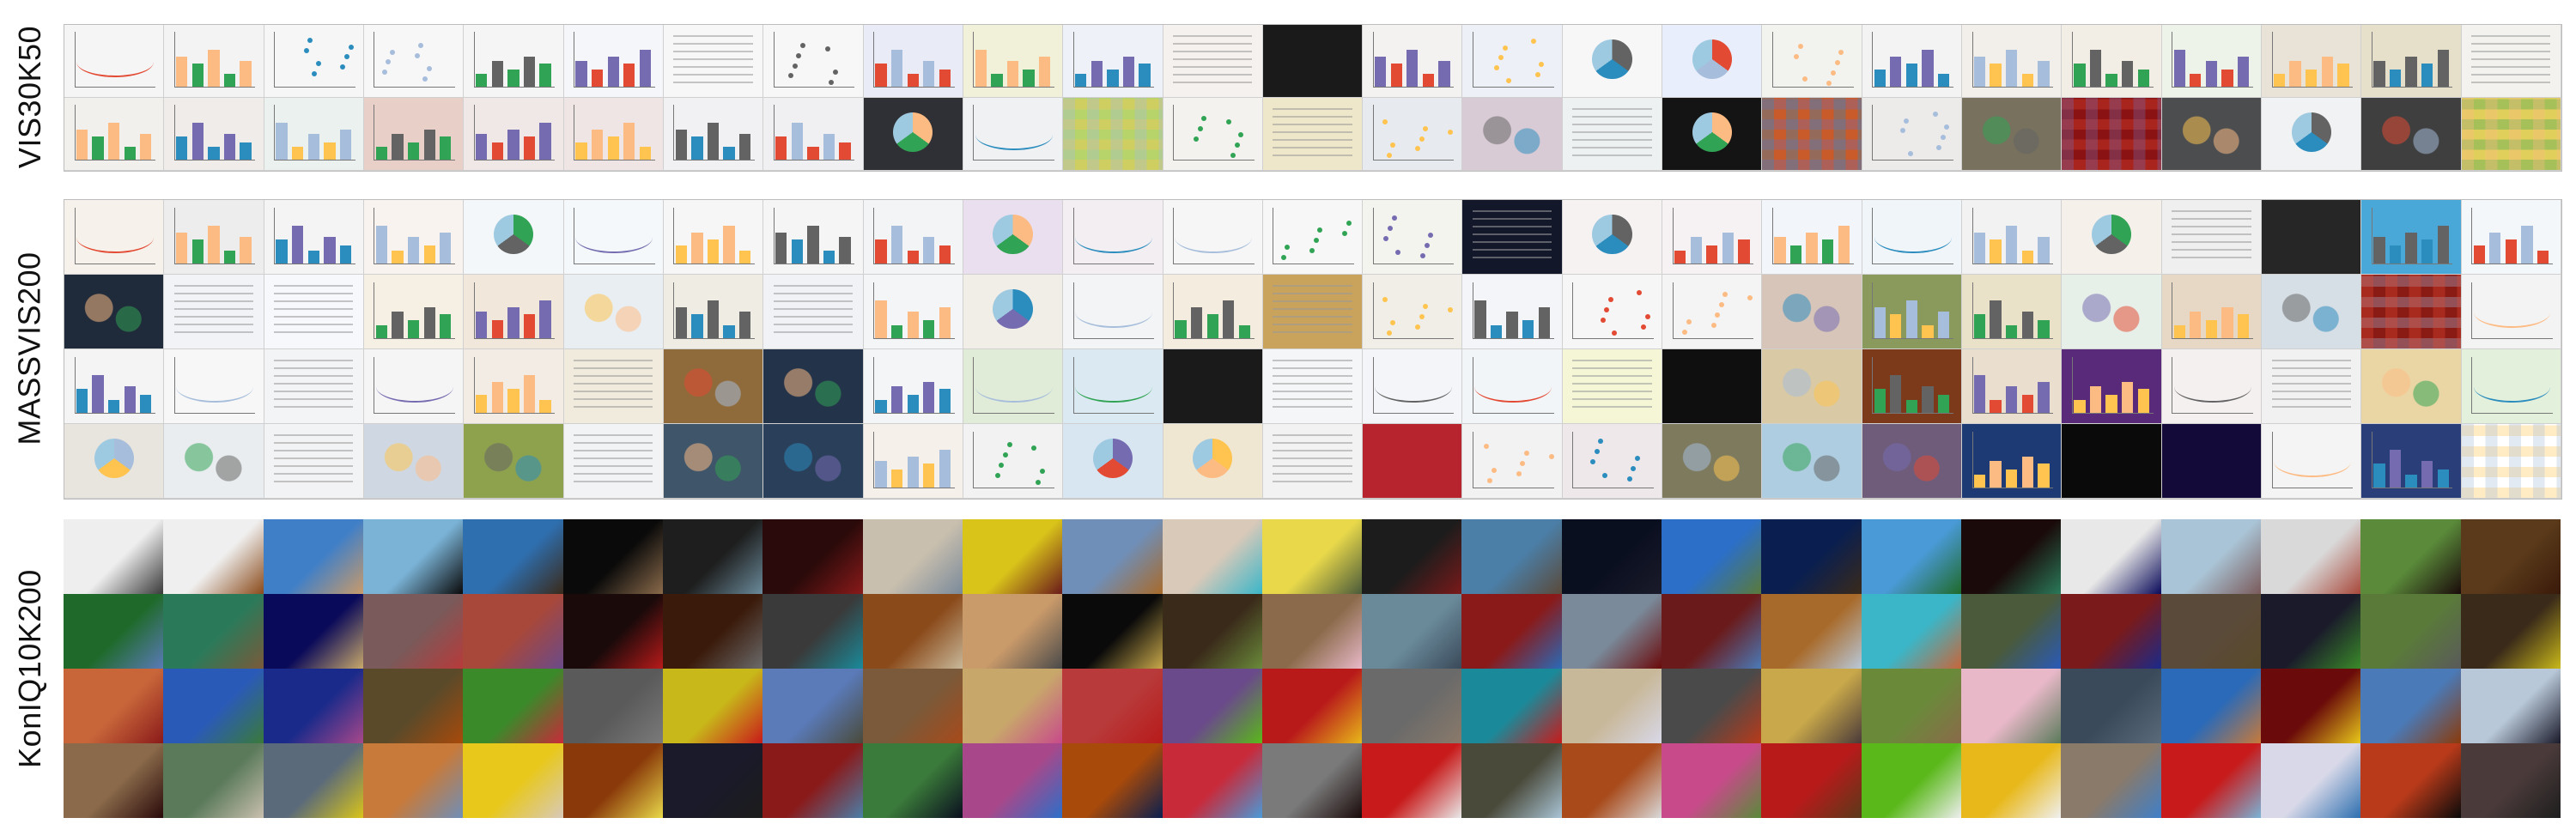  Describe the element at coordinates (29, 669) in the screenshot. I see `section-label-text: KonIQ10K200` at that location.